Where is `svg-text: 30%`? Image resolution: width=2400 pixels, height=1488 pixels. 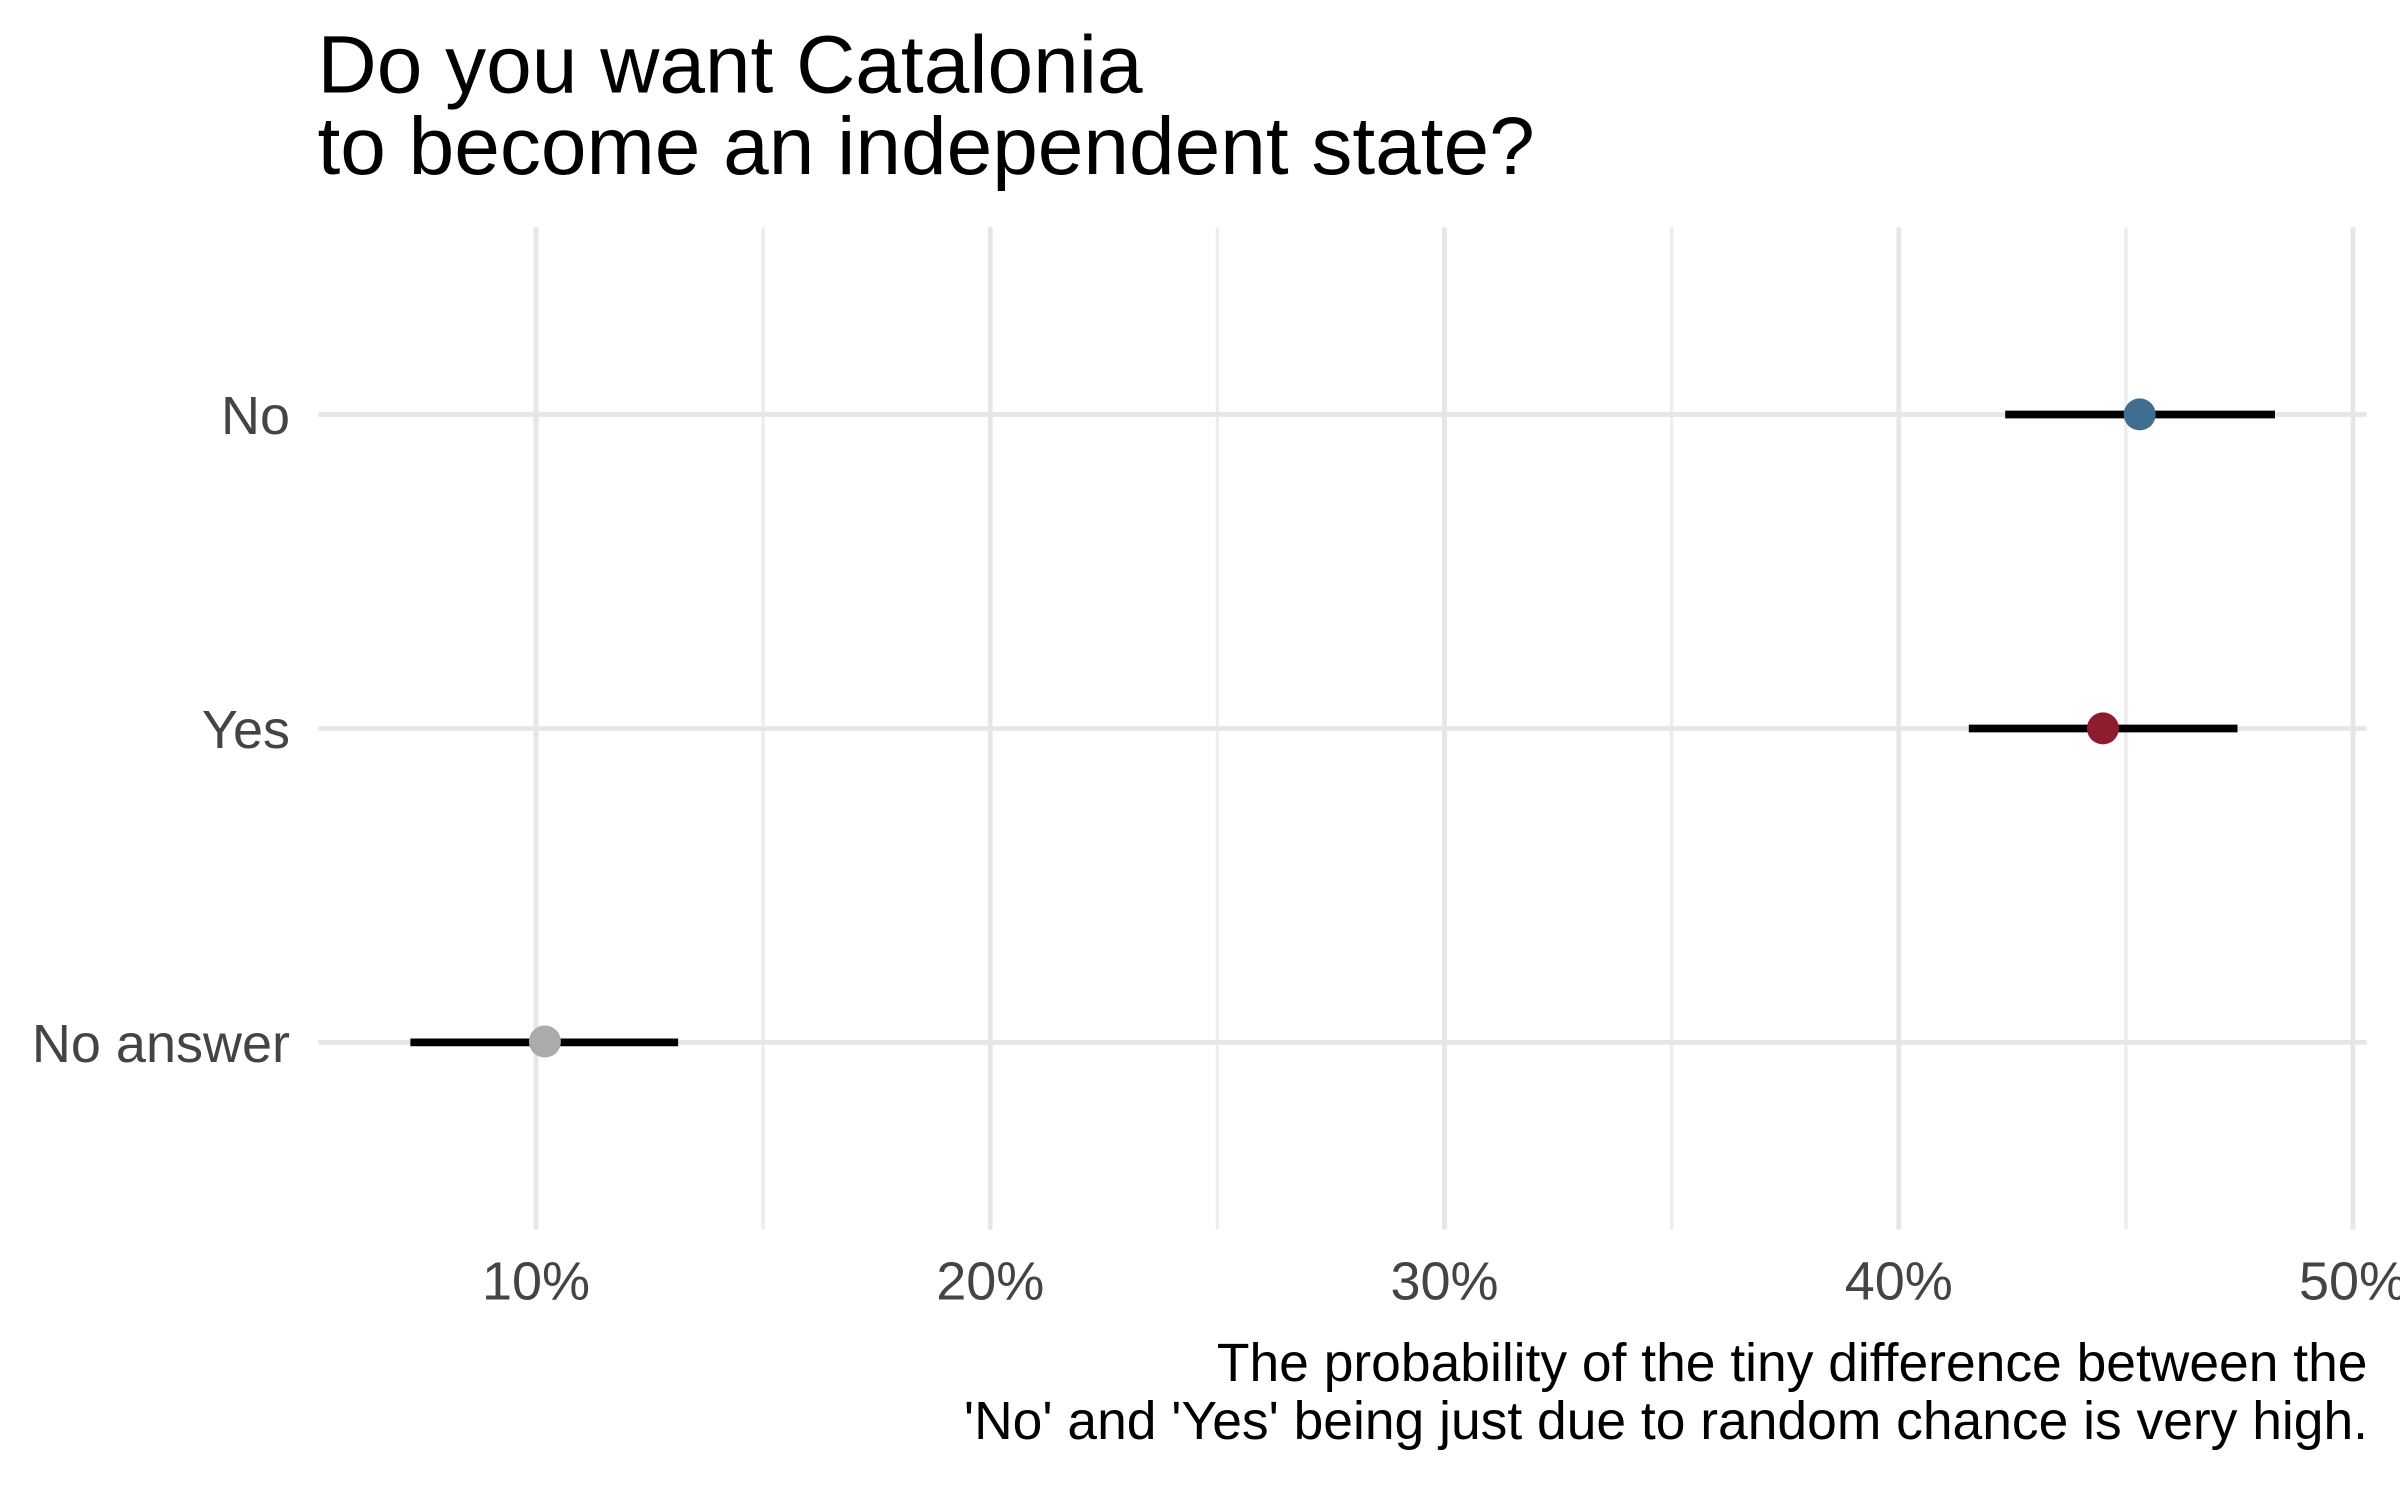 svg-text: 30% is located at coordinates (1444, 1281).